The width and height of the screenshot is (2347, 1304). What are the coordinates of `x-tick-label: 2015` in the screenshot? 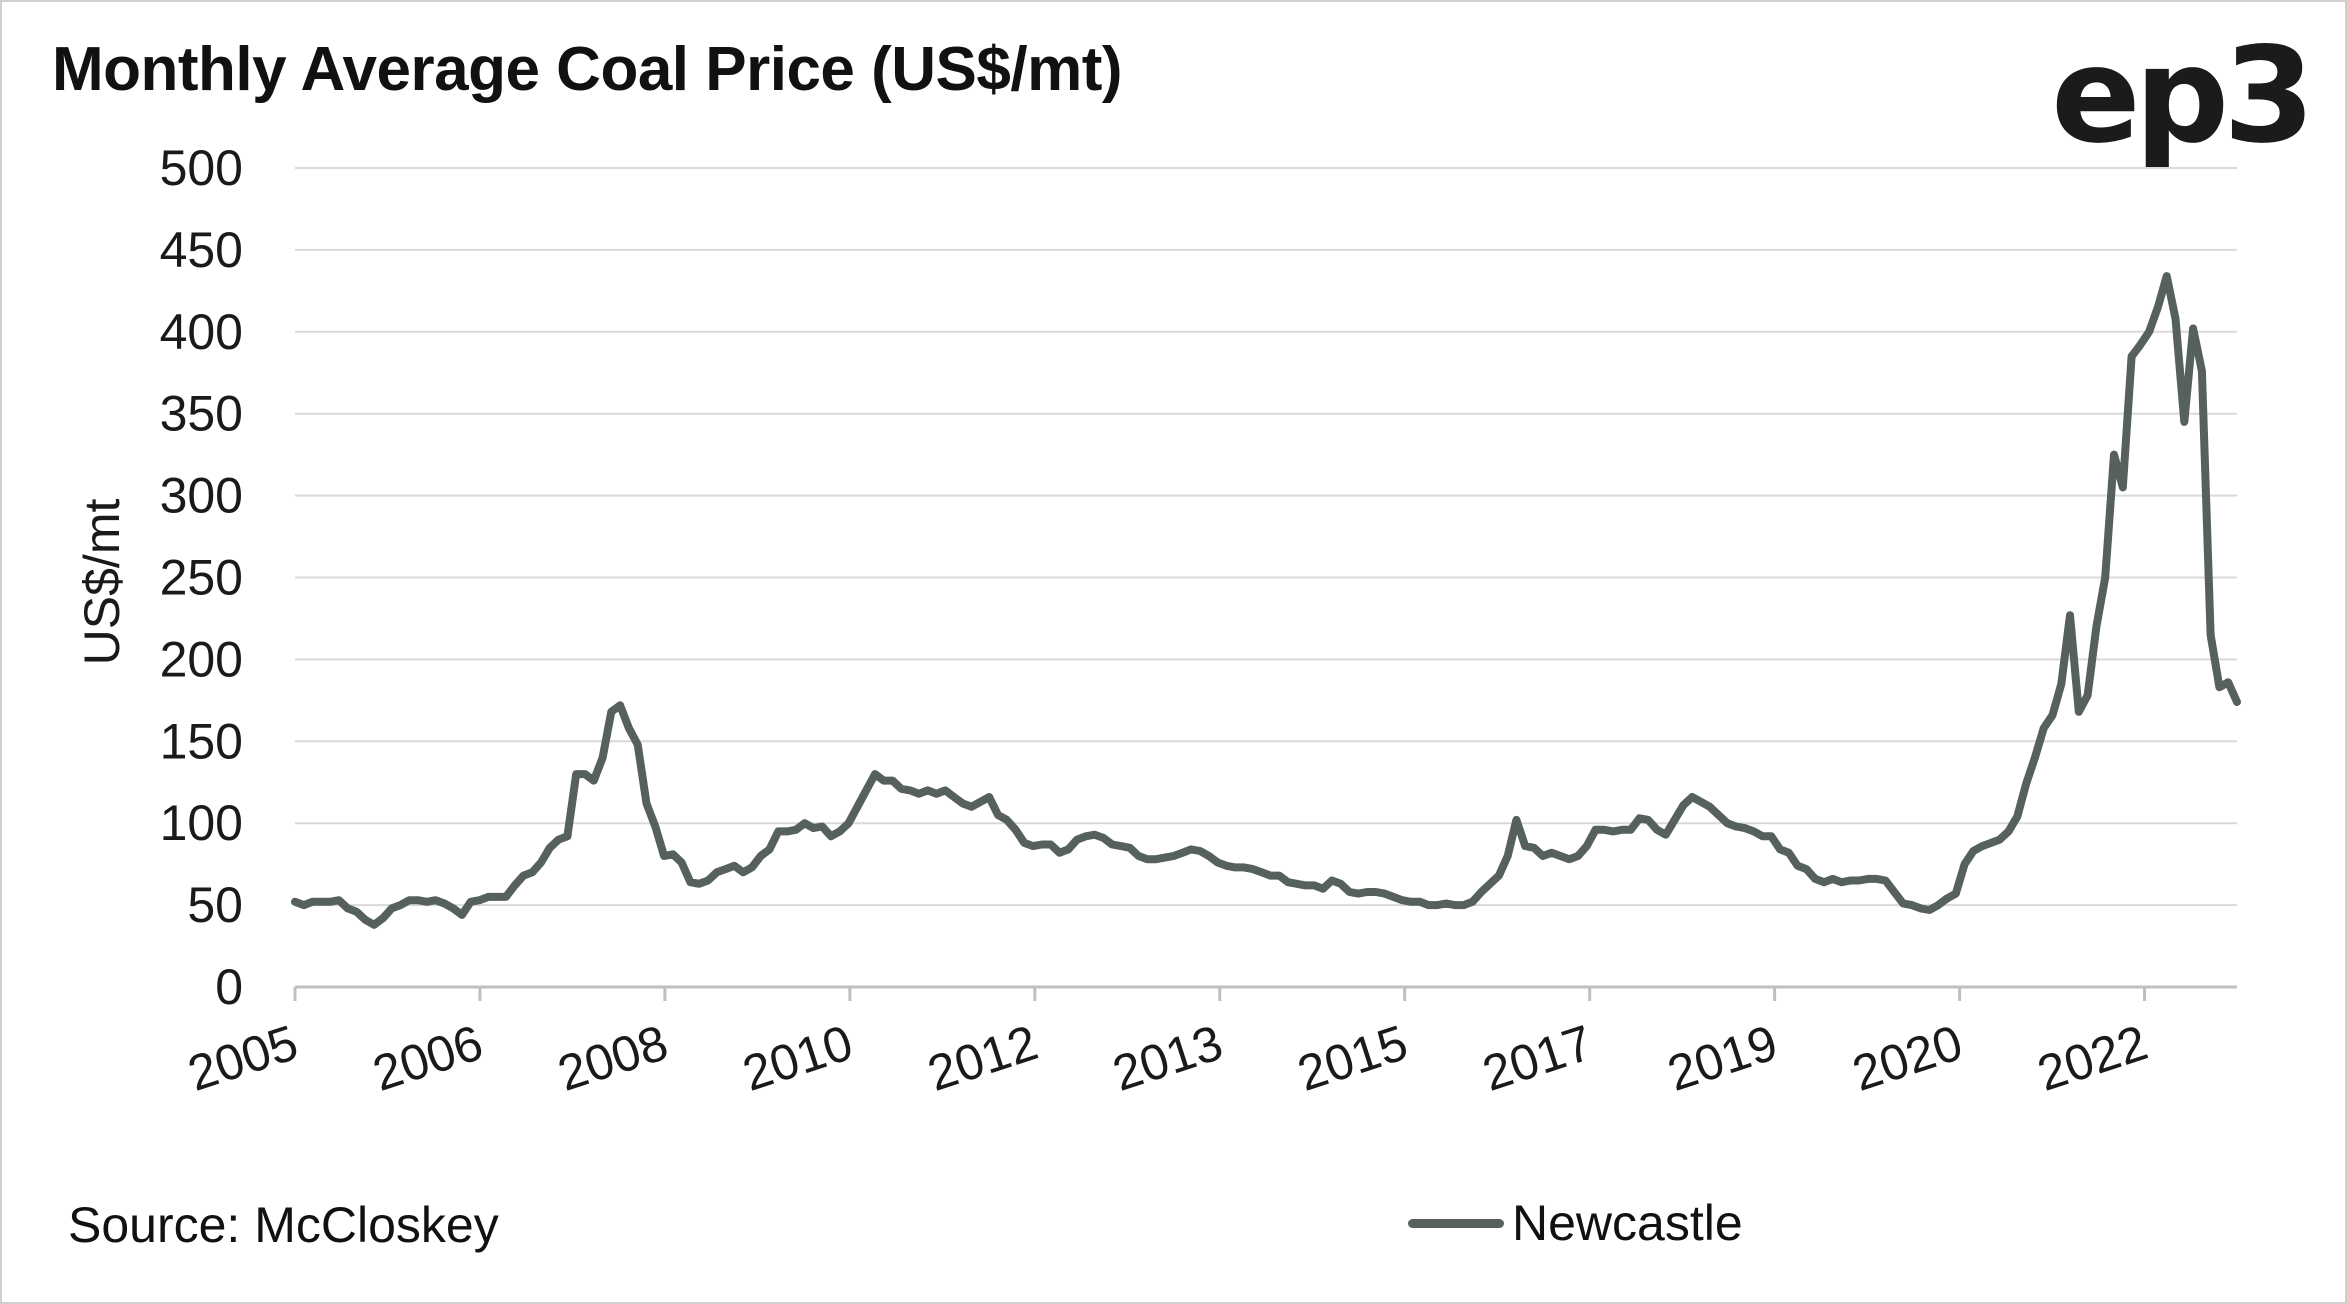 It's located at (1352, 1058).